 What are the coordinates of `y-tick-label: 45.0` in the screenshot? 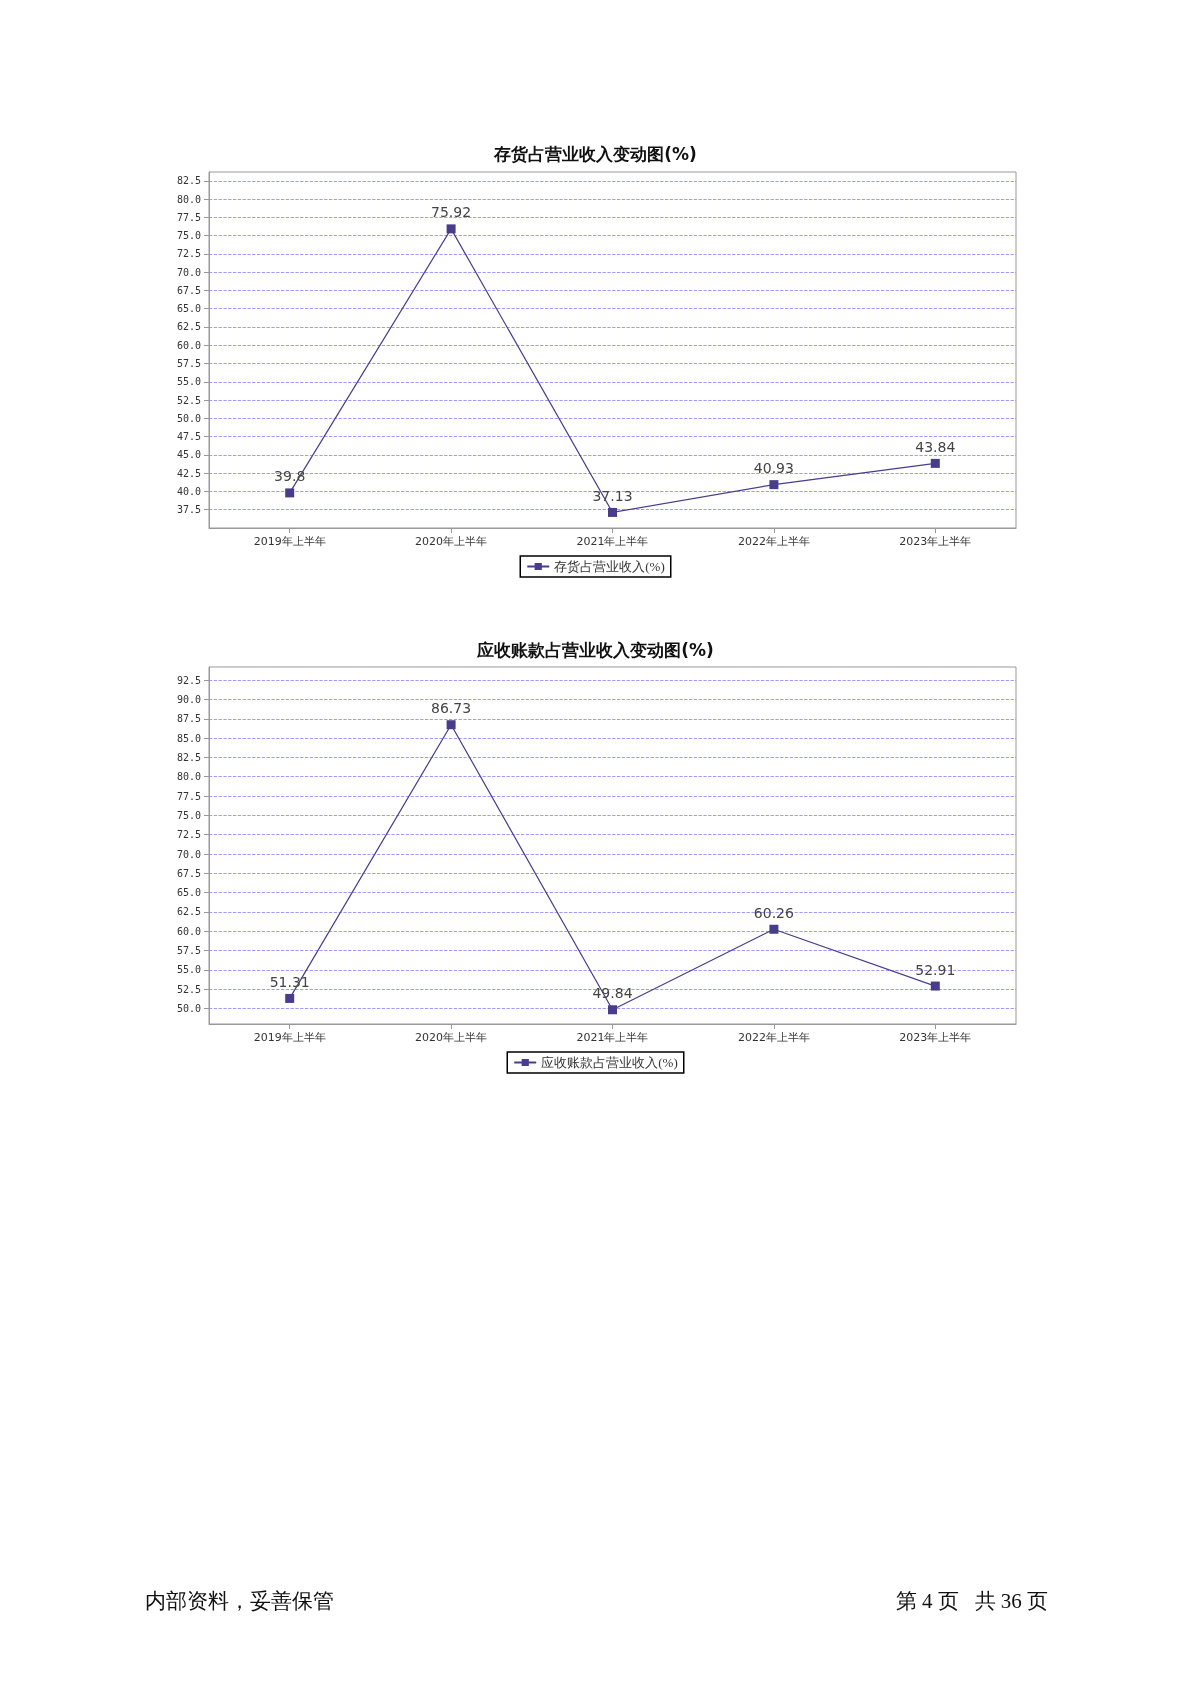 It's located at (188, 455).